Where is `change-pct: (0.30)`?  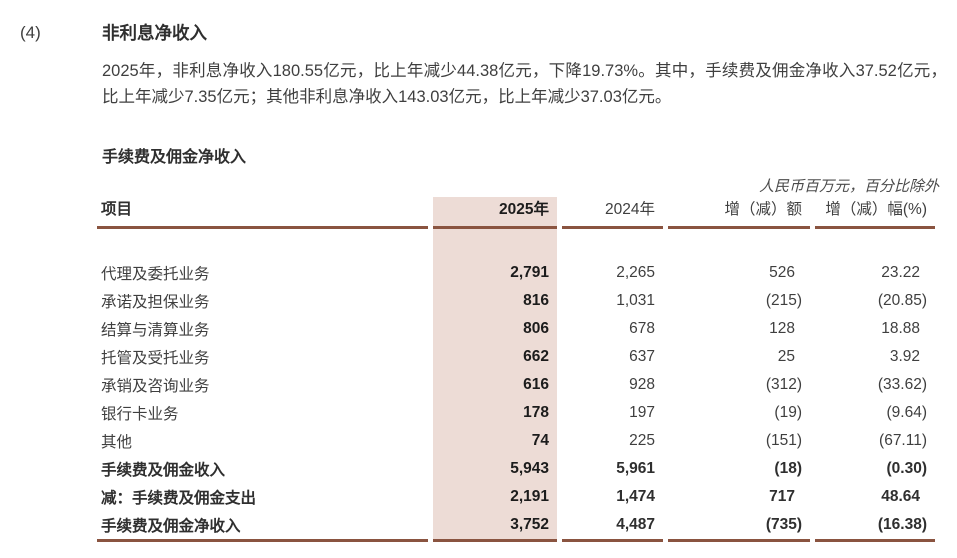 change-pct: (0.30) is located at coordinates (907, 468).